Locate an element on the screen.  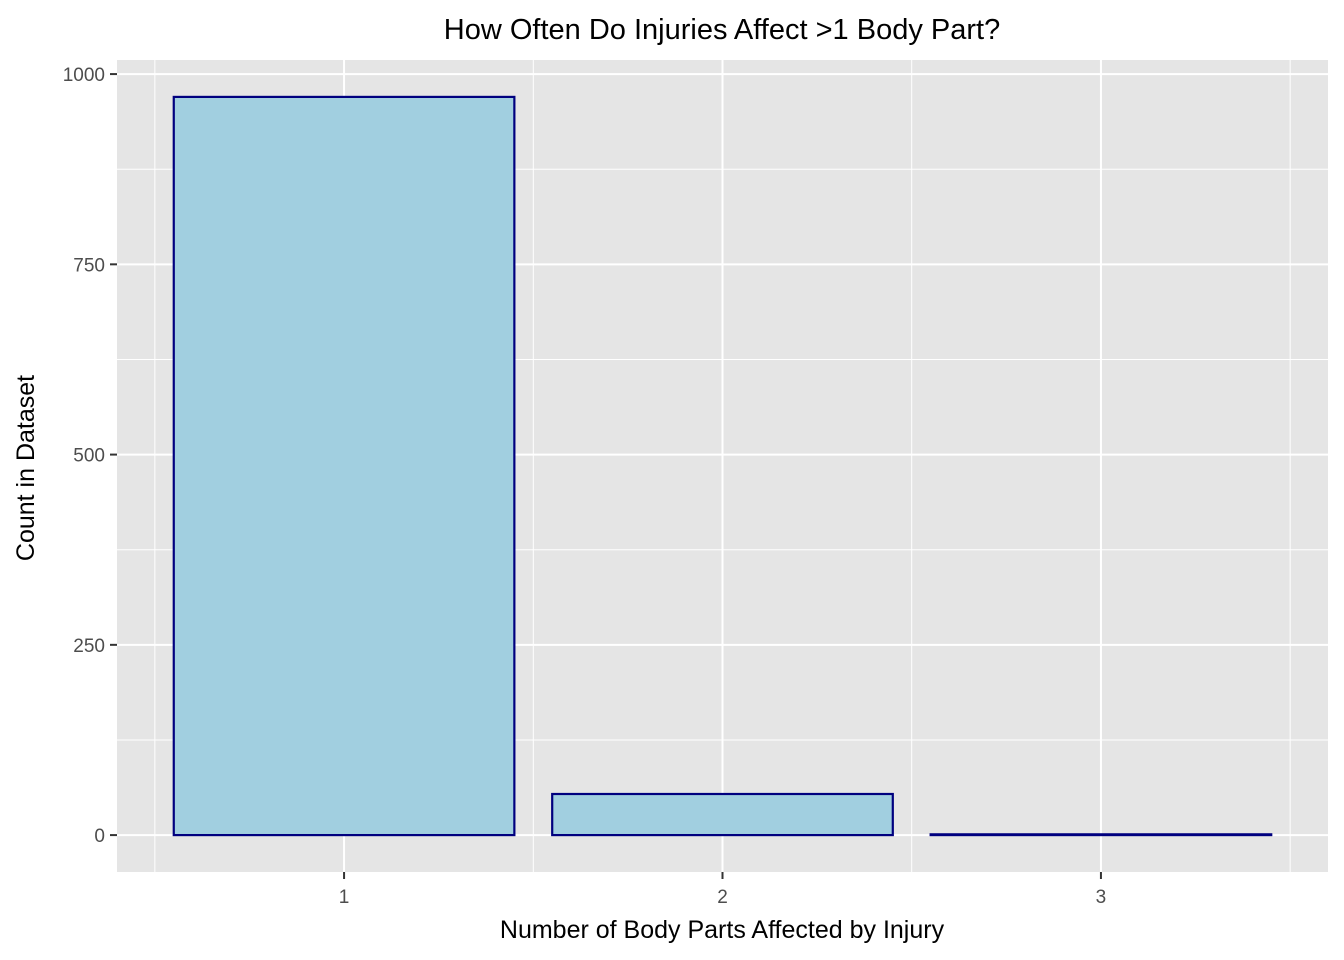
y-axis-title: Count in Dataset is located at coordinates (26, 468).